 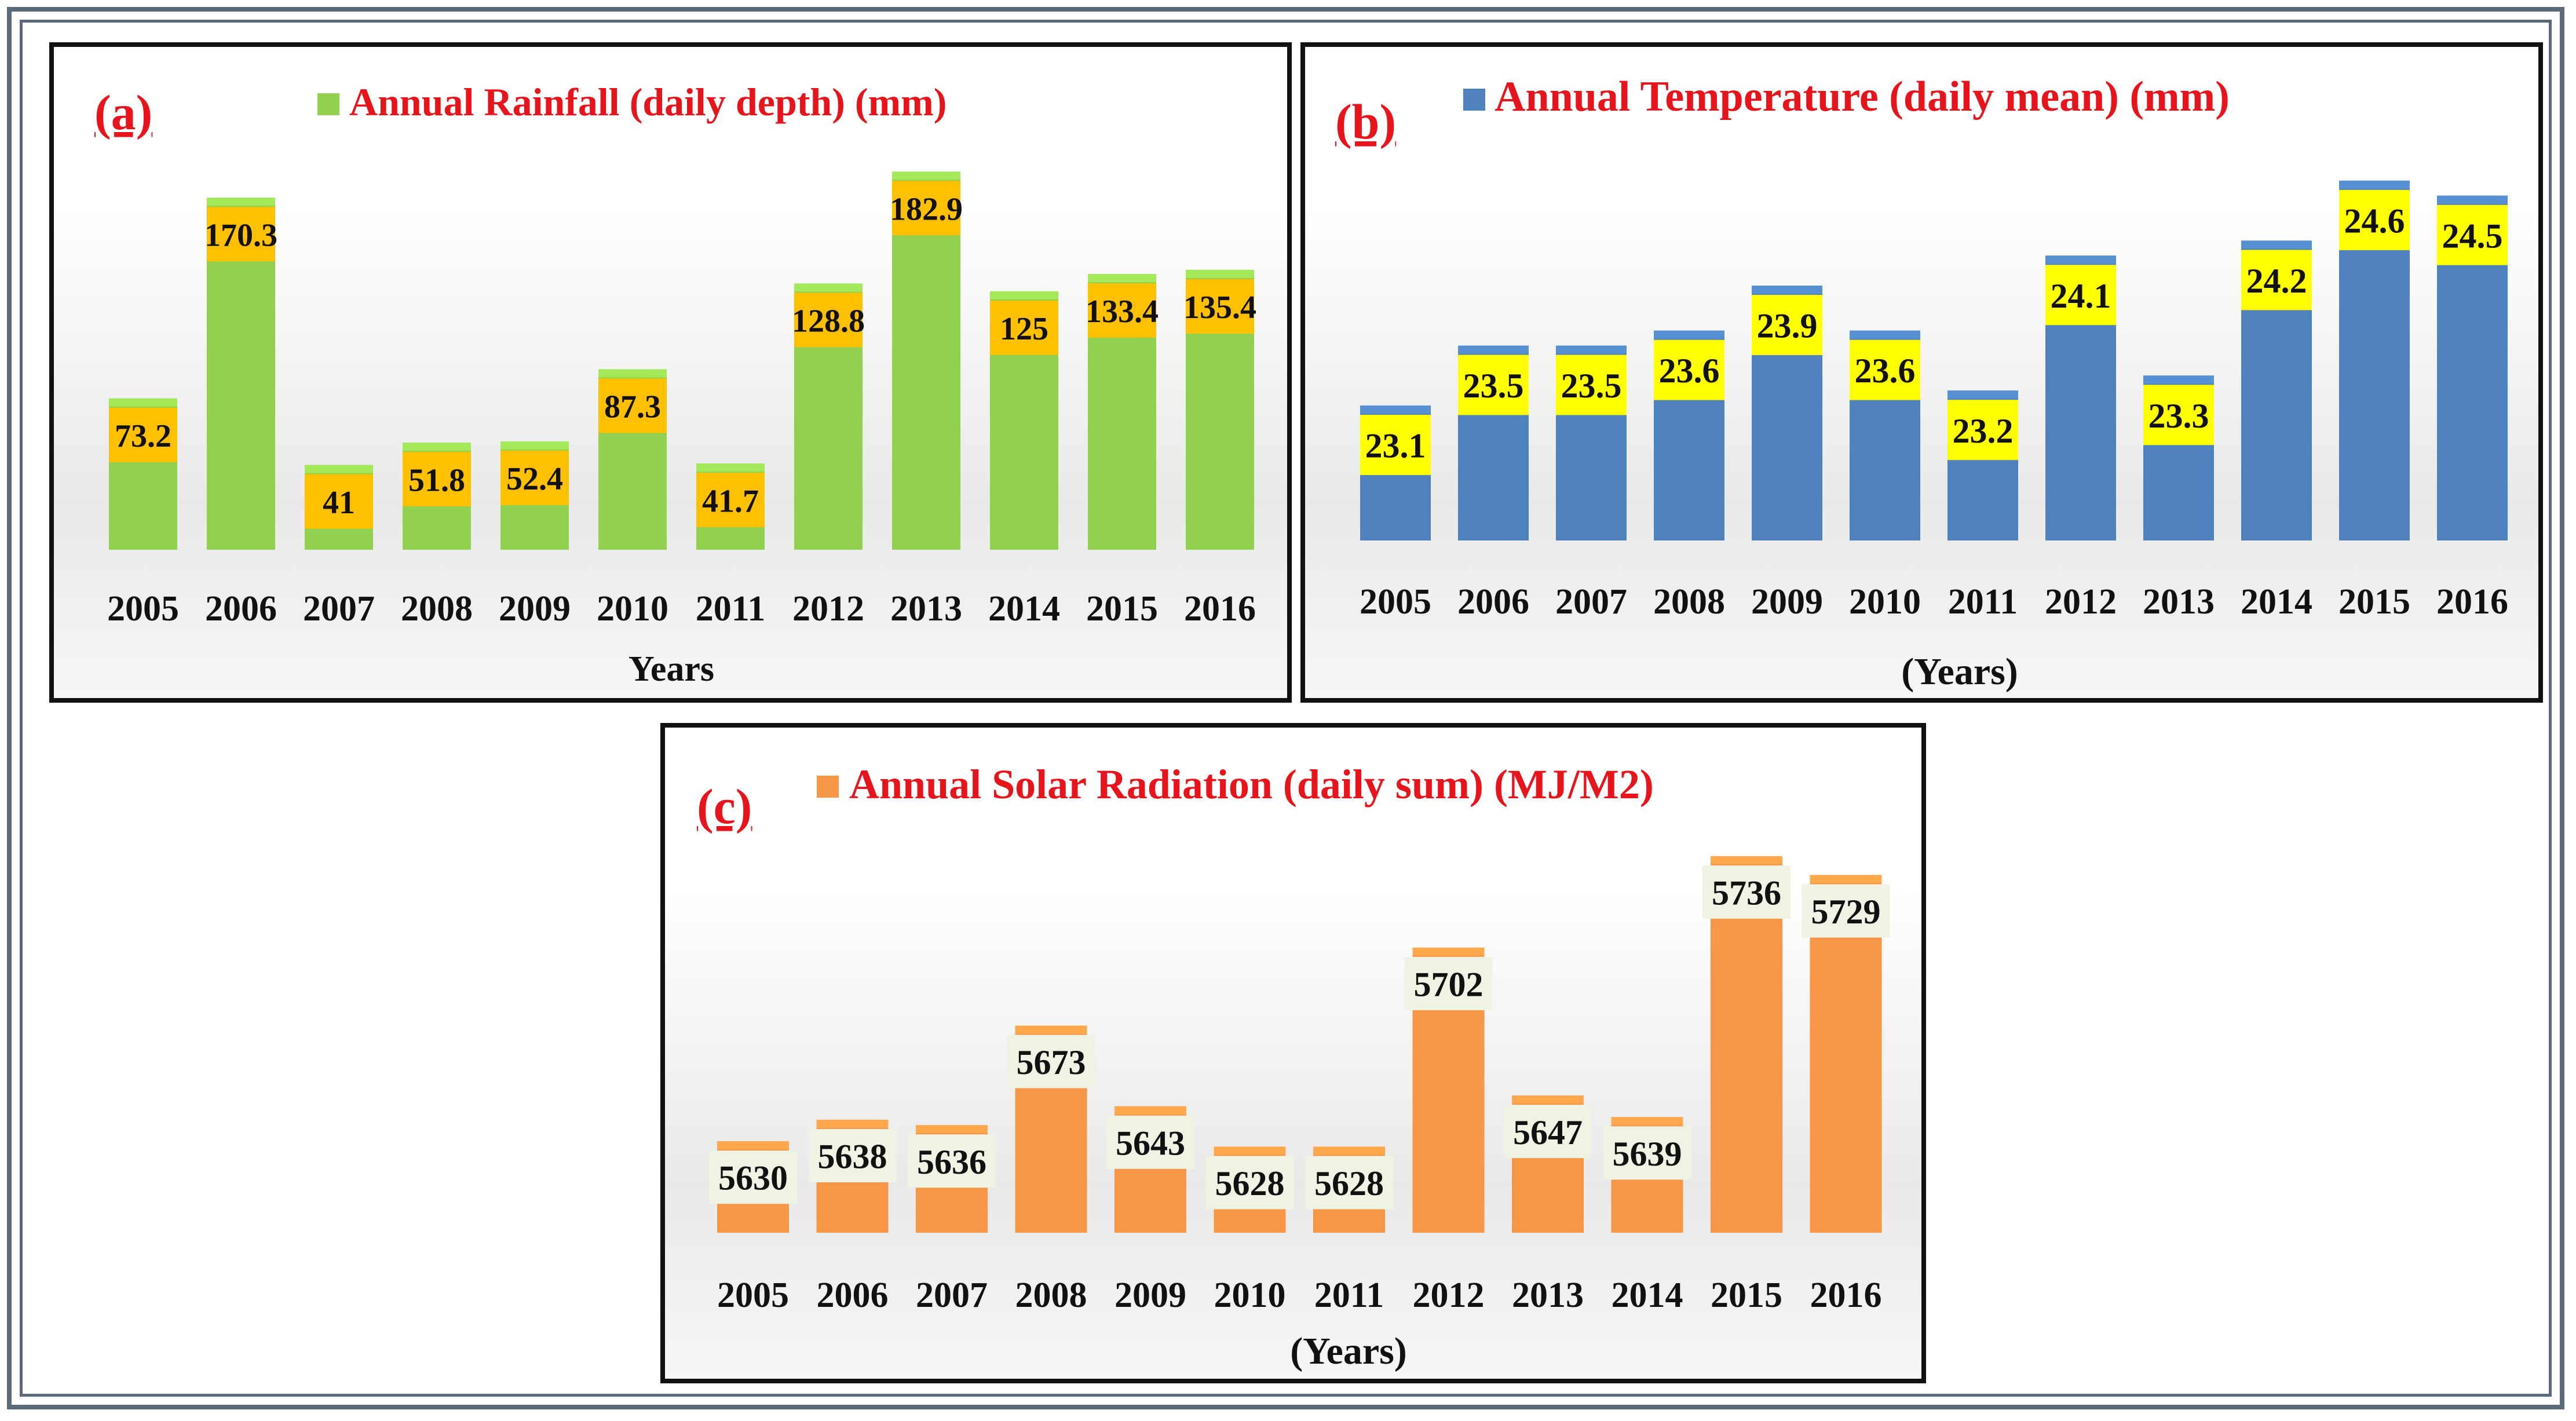 I want to click on rainfall-data-label-2014: 125, so click(x=1024, y=329).